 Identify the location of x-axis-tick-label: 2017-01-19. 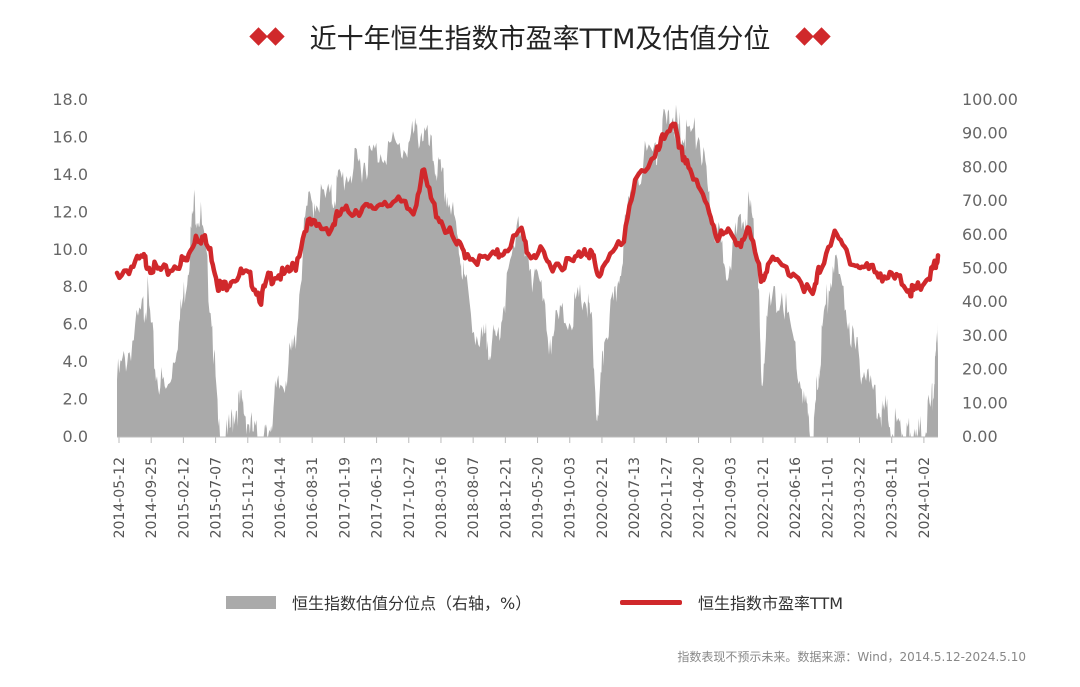
(345, 497).